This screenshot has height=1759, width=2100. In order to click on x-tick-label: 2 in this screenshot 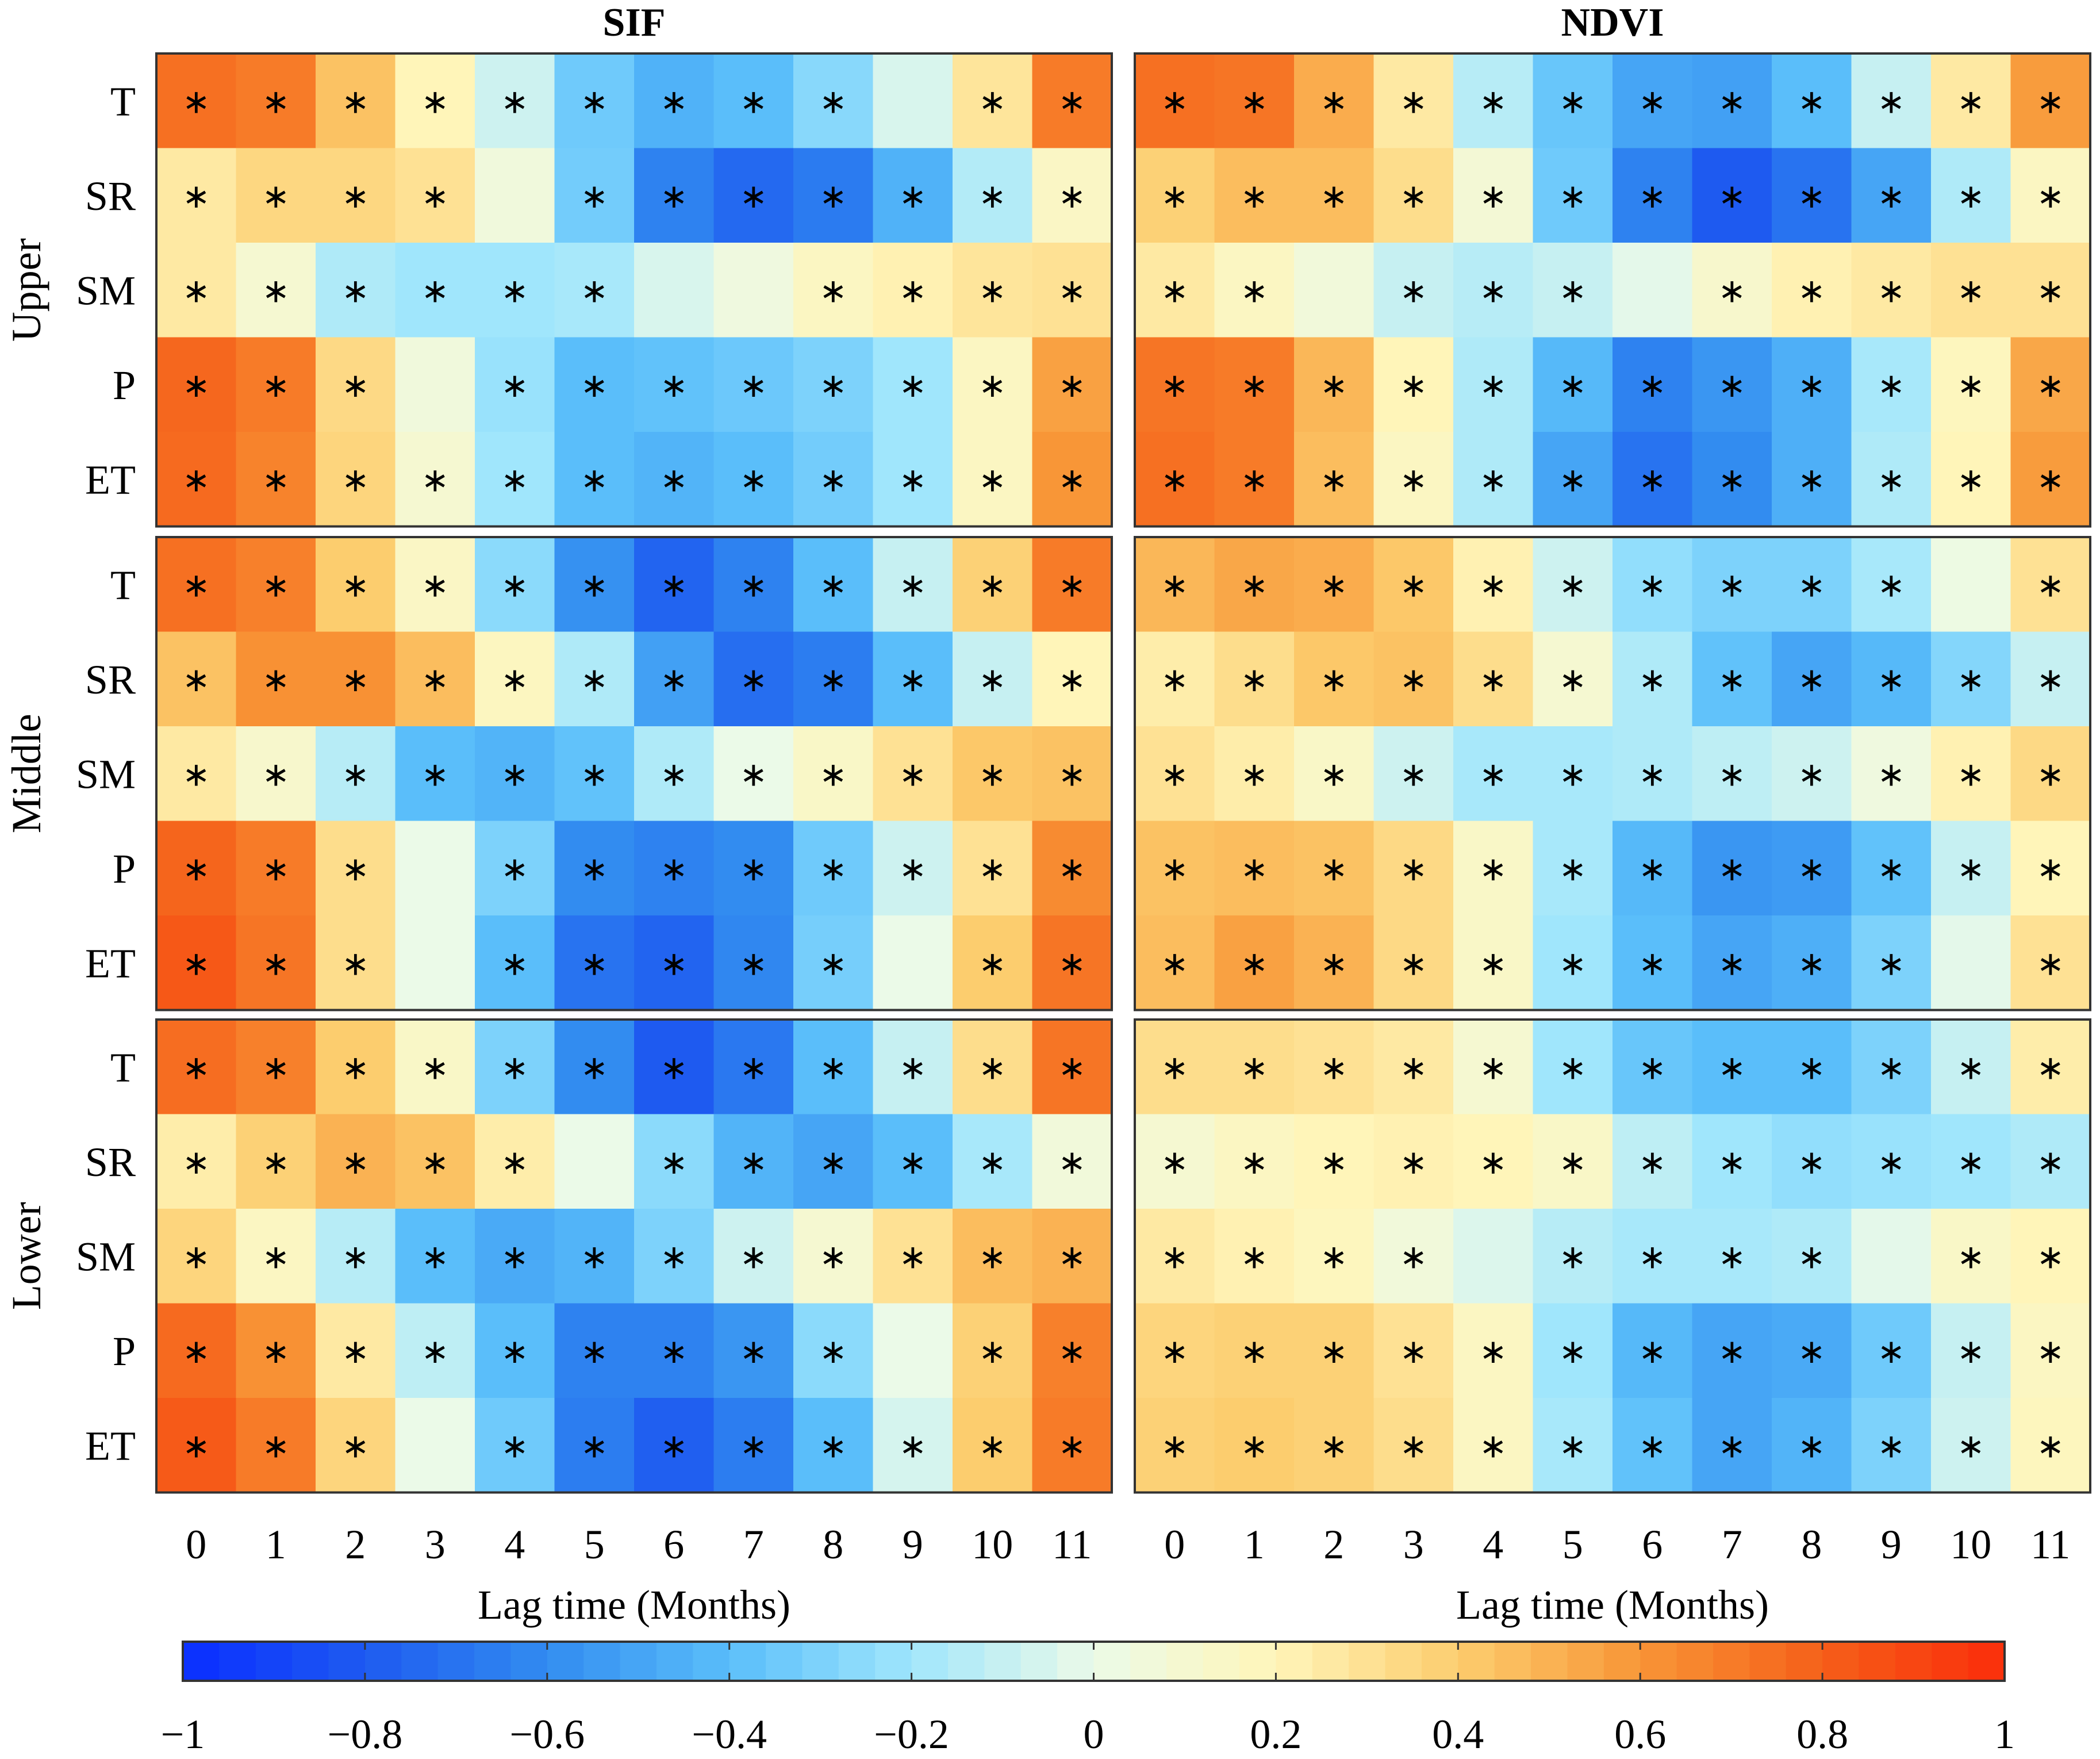, I will do `click(1333, 1545)`.